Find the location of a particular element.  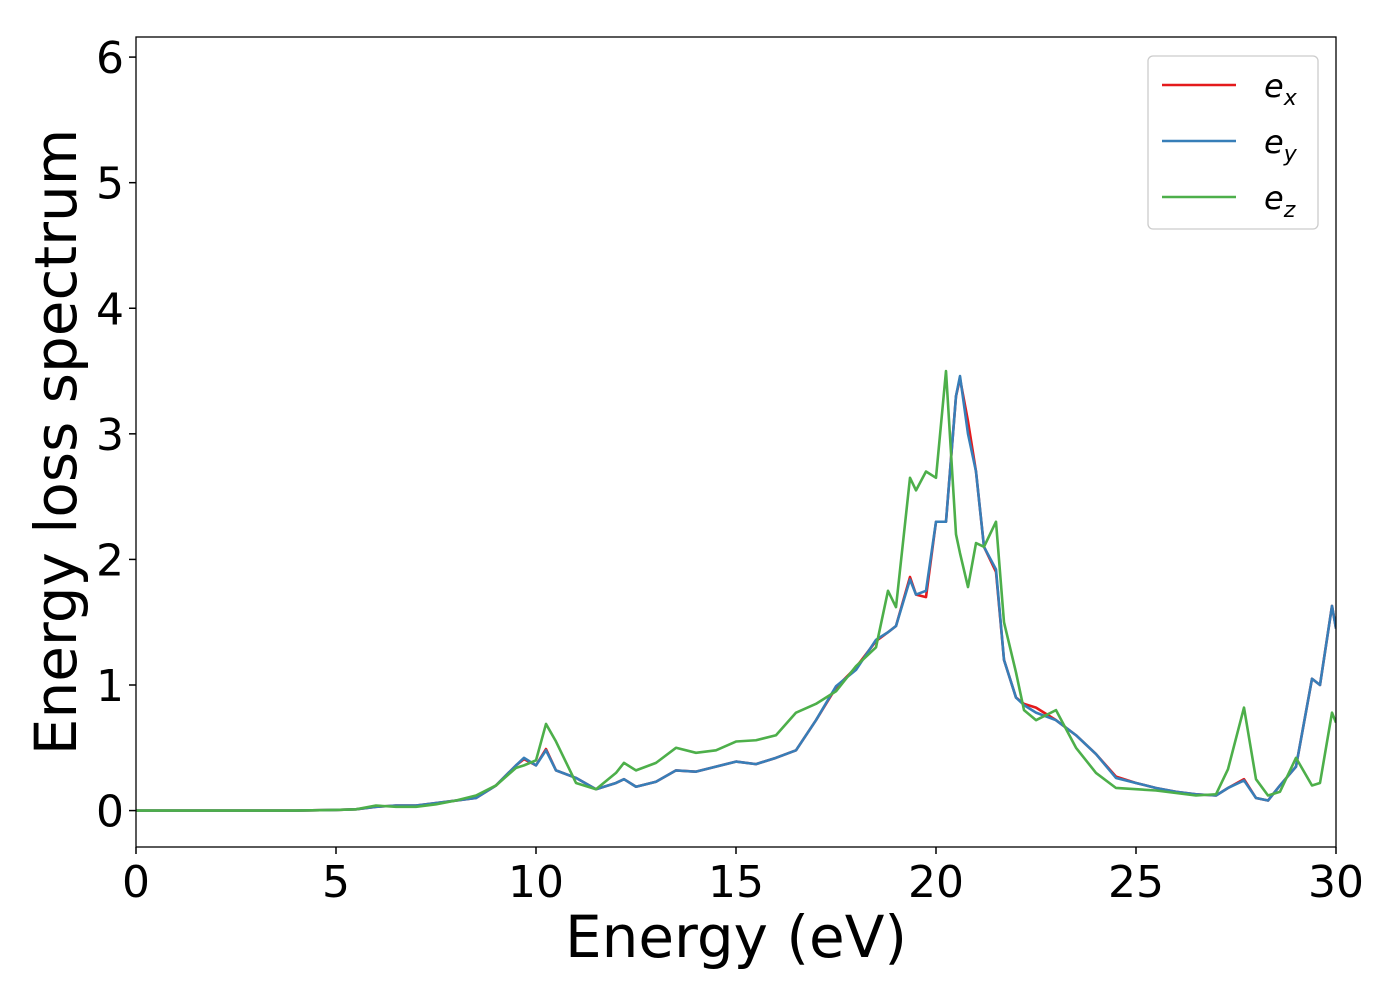

x-tick-label: 20 is located at coordinates (936, 882).